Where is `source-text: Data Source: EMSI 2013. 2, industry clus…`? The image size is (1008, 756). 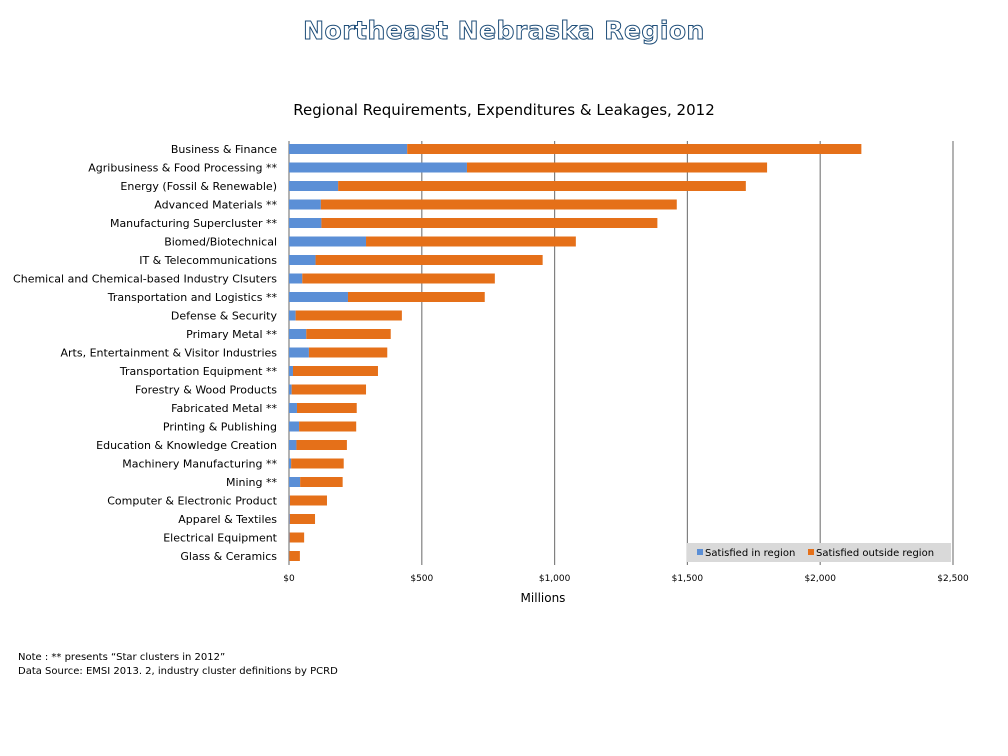 source-text: Data Source: EMSI 2013. 2, industry clus… is located at coordinates (178, 671).